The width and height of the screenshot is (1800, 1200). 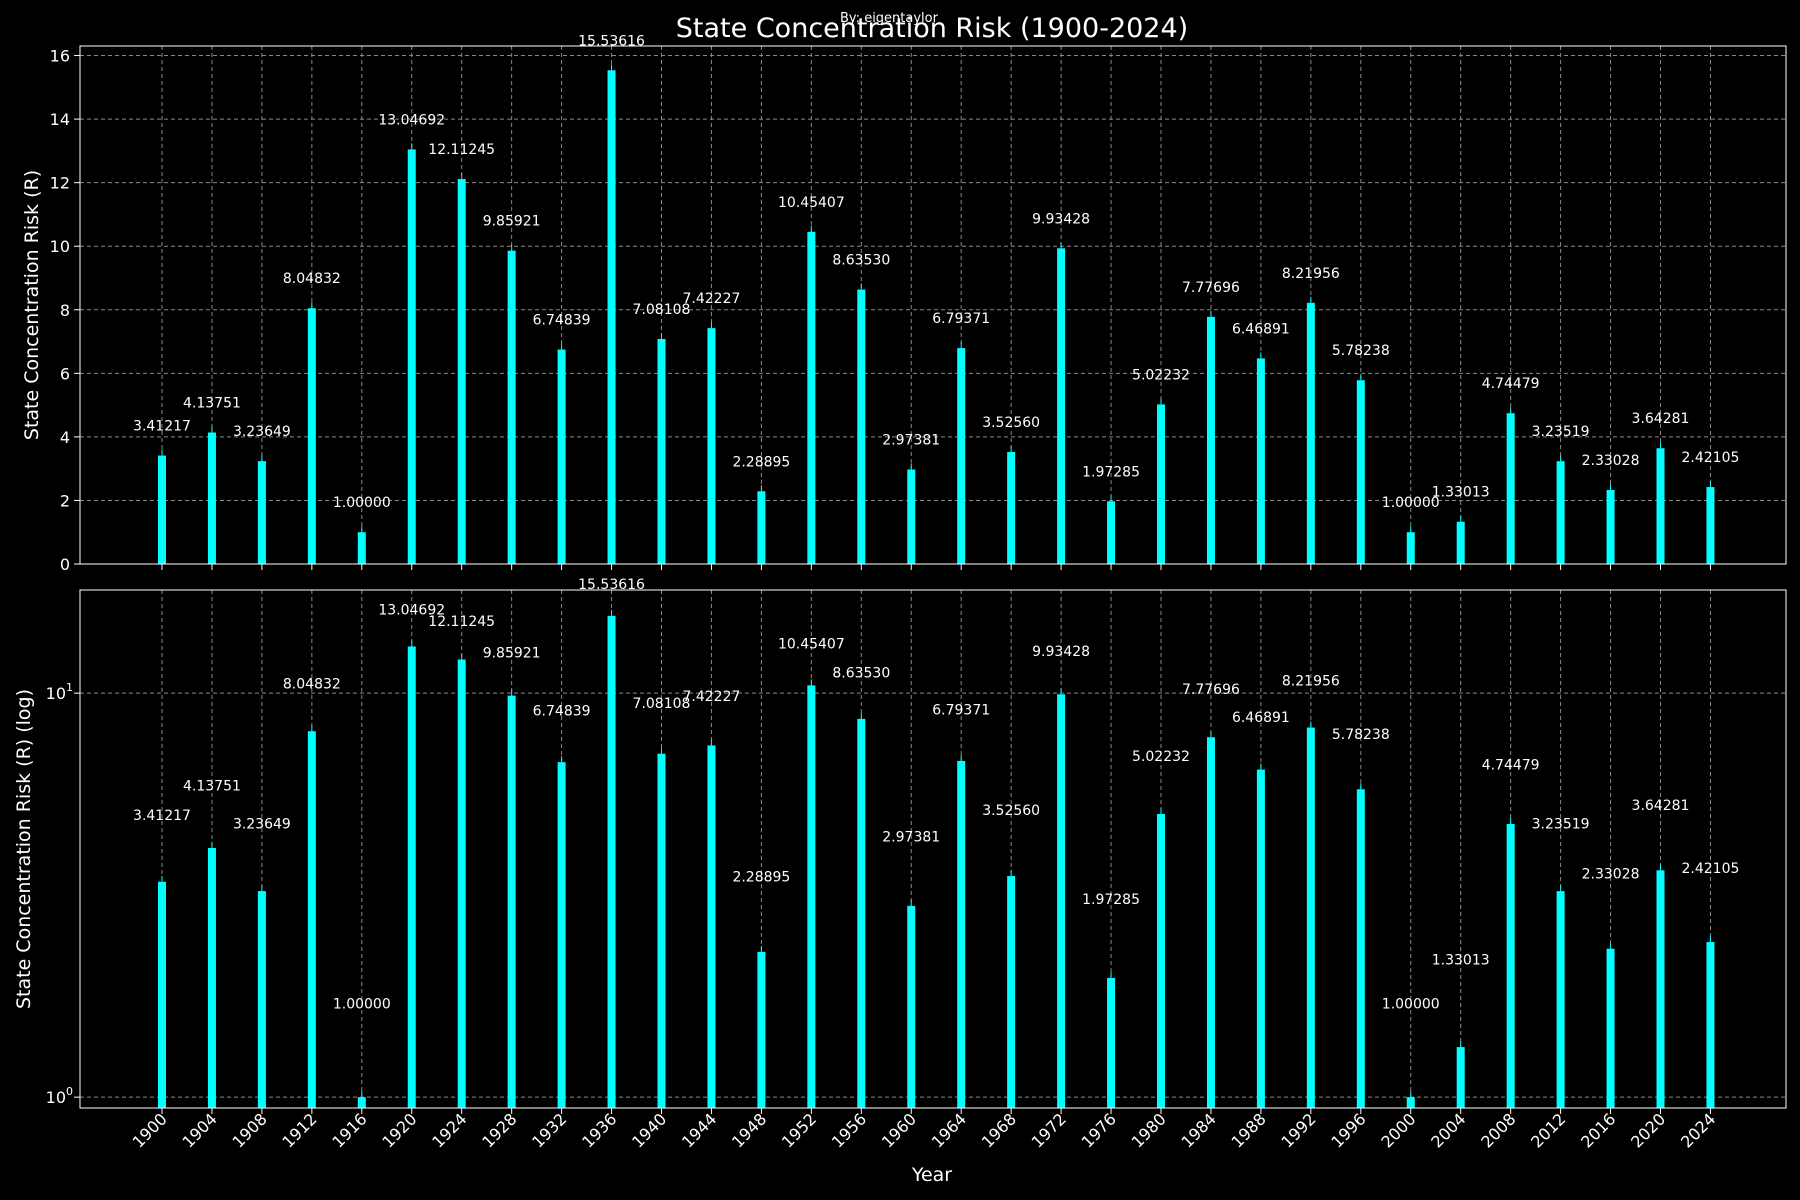 What do you see at coordinates (1660, 506) in the screenshot?
I see `top-bar-2020` at bounding box center [1660, 506].